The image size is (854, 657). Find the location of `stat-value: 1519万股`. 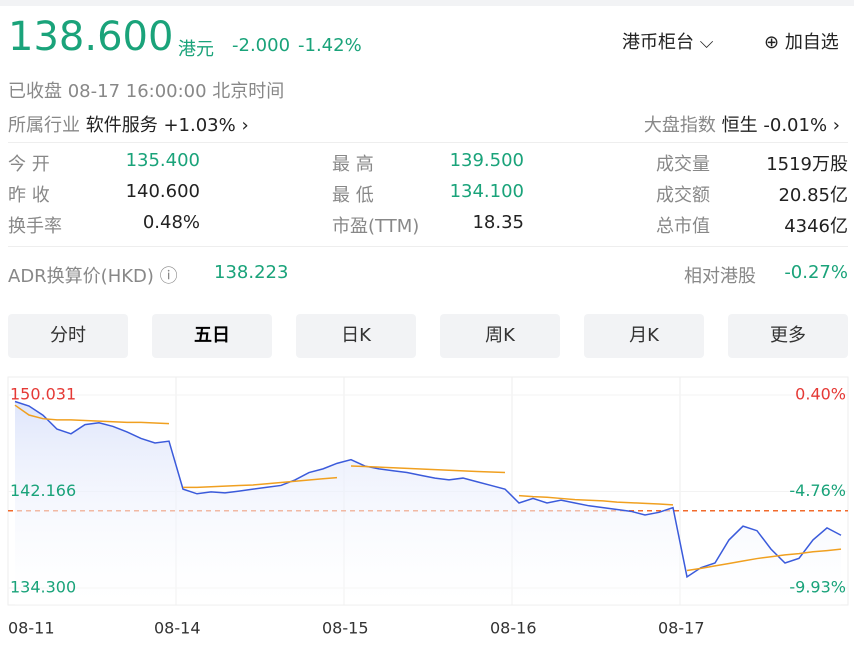

stat-value: 1519万股 is located at coordinates (807, 164).